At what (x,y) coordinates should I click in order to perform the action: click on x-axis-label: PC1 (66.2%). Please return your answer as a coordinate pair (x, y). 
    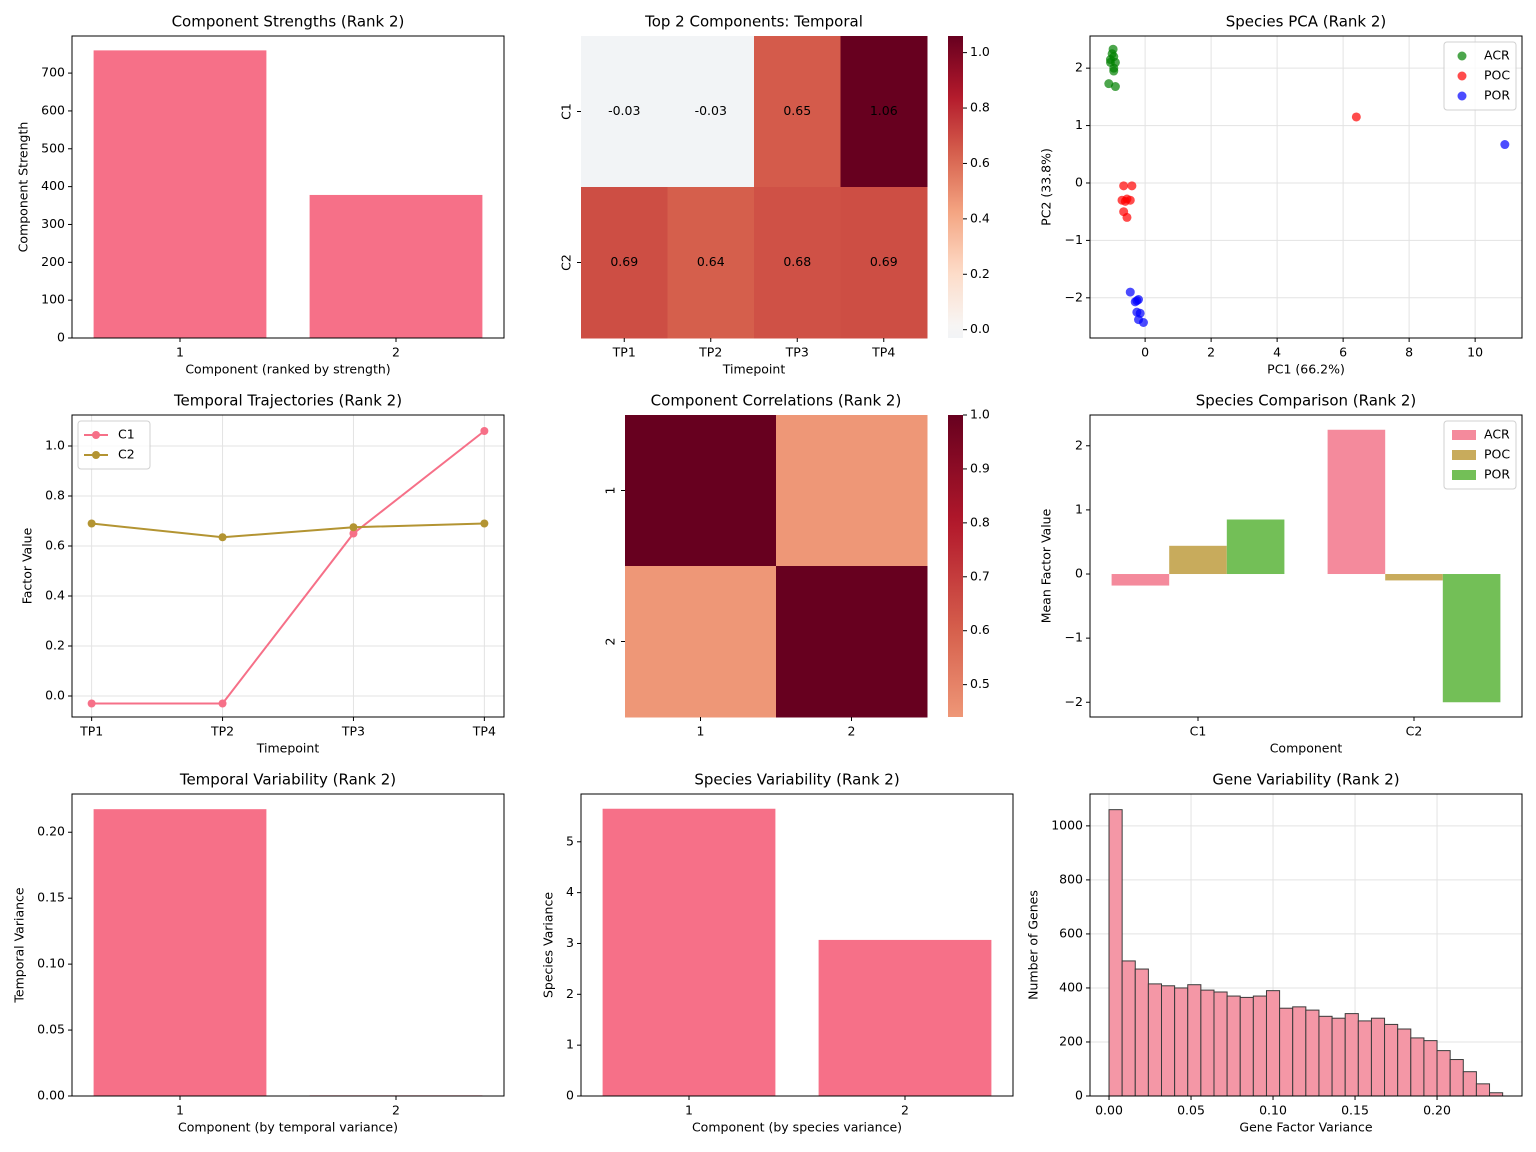
    Looking at the image, I should click on (1306, 369).